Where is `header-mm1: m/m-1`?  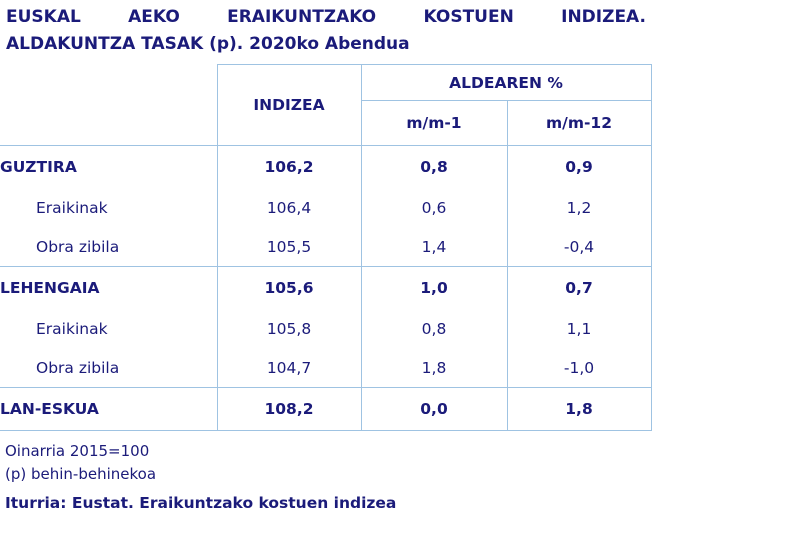 header-mm1: m/m-1 is located at coordinates (433, 123).